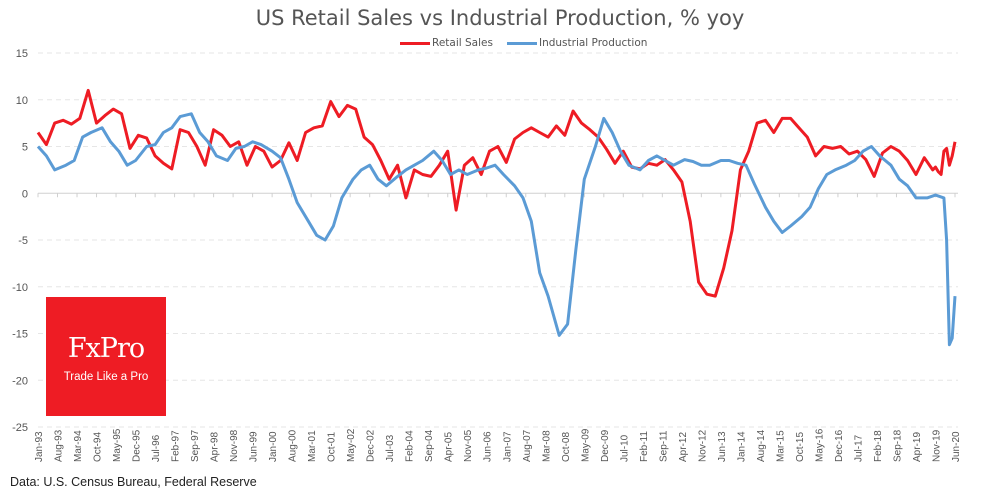 Image resolution: width=1000 pixels, height=500 pixels. What do you see at coordinates (429, 445) in the screenshot?
I see `x-tick-label: Sep-04` at bounding box center [429, 445].